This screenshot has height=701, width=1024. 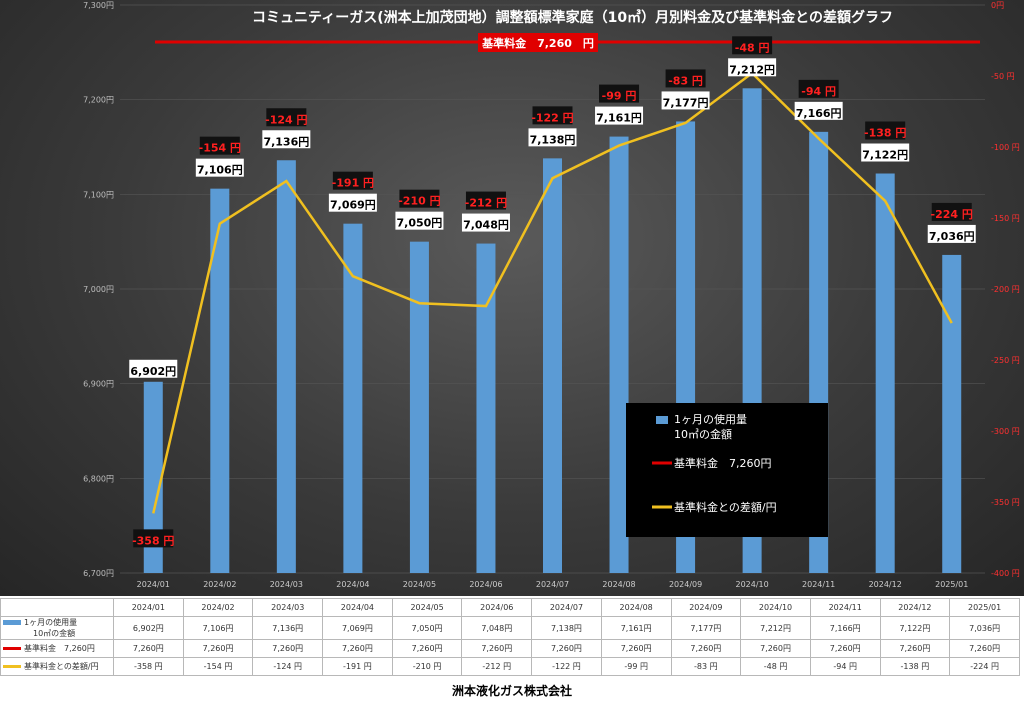 What do you see at coordinates (566, 628) in the screenshot?
I see `table-cell: 7,138円` at bounding box center [566, 628].